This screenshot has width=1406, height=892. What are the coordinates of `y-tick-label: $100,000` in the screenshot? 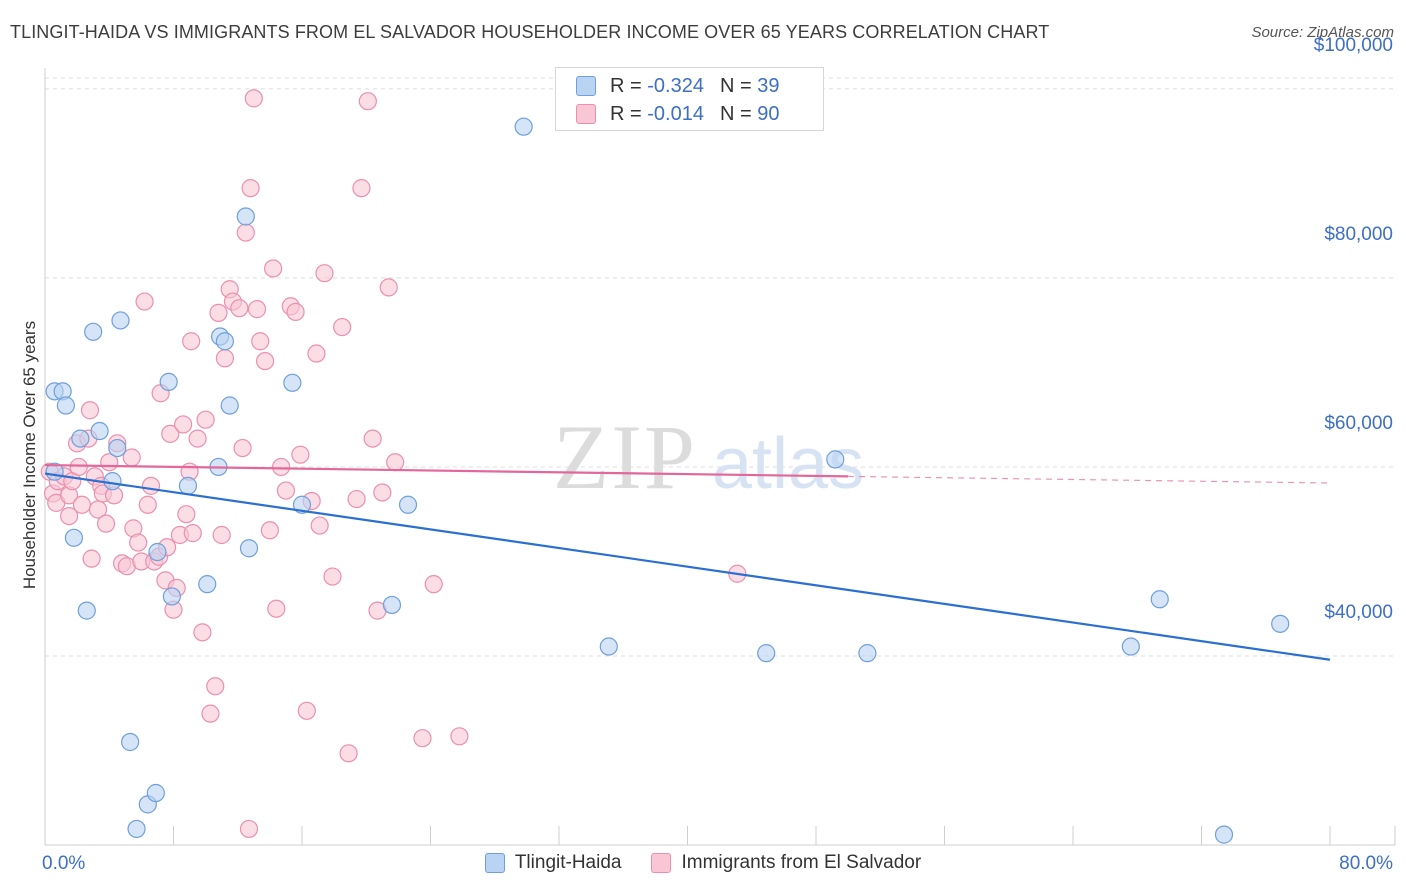 It's located at (1353, 45).